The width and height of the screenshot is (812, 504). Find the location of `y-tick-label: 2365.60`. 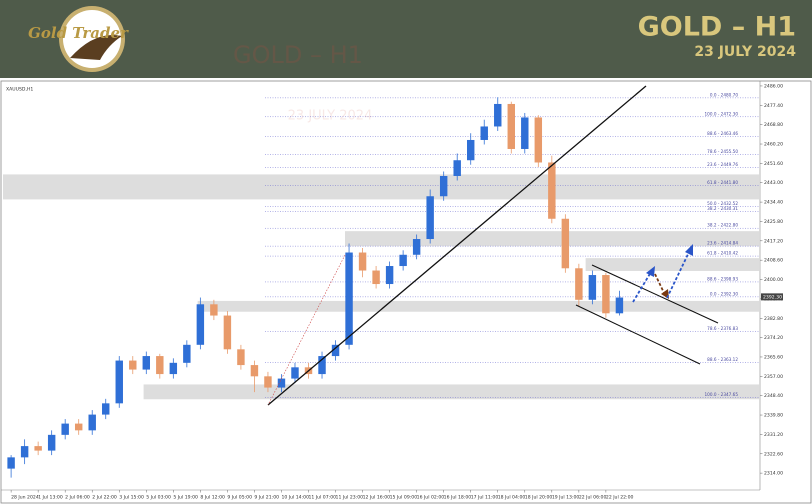

y-tick-label: 2365.60 is located at coordinates (773, 357).